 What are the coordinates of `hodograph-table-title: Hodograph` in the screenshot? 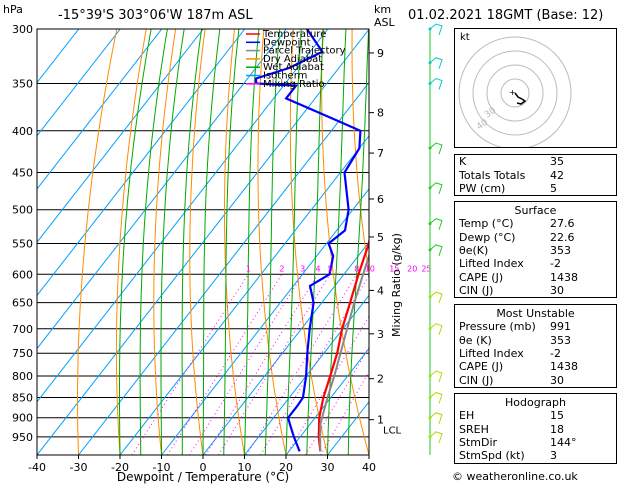 It's located at (535, 402).